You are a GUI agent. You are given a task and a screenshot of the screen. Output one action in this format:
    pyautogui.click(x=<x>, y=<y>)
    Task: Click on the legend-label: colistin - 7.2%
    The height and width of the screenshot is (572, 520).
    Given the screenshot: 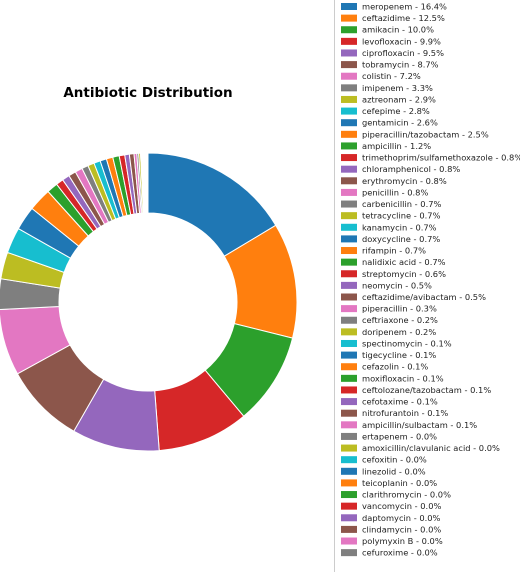 What is the action you would take?
    pyautogui.click(x=391, y=76)
    